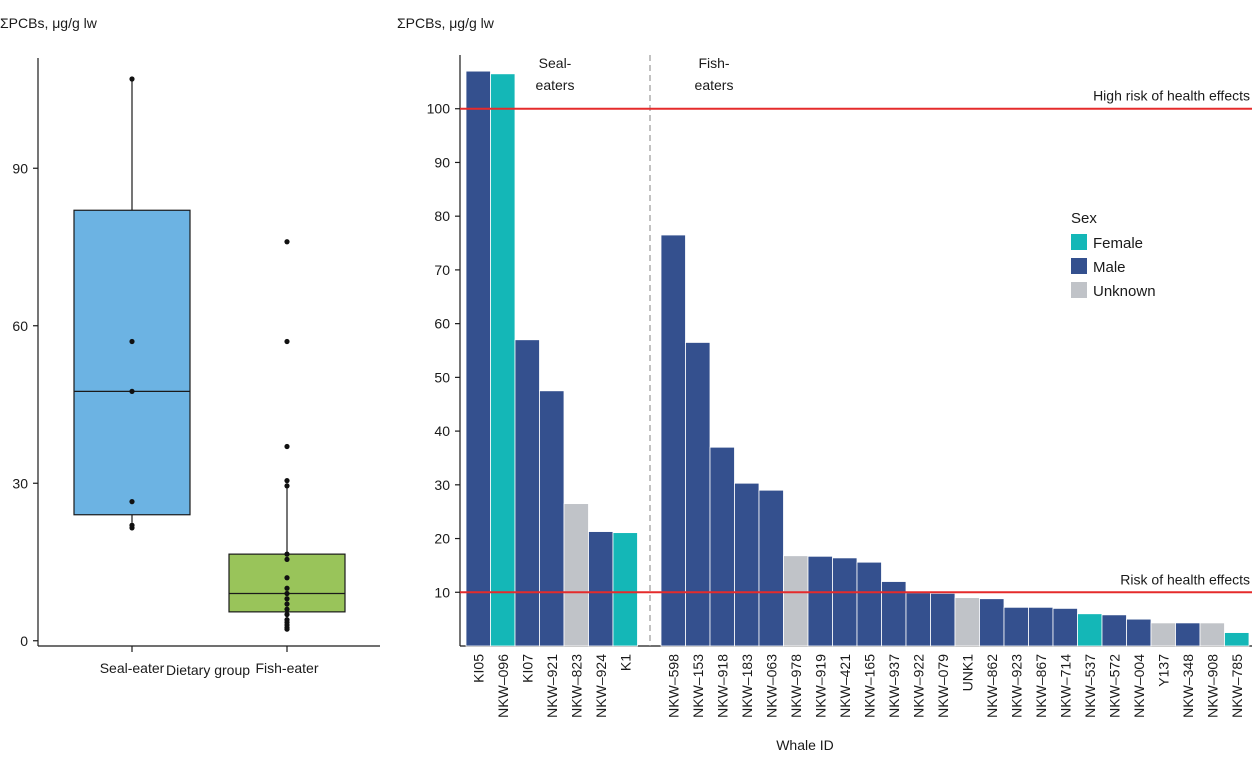 This screenshot has width=1252, height=764. Describe the element at coordinates (845, 686) in the screenshot. I see `bar-category-label: NKW–421` at that location.